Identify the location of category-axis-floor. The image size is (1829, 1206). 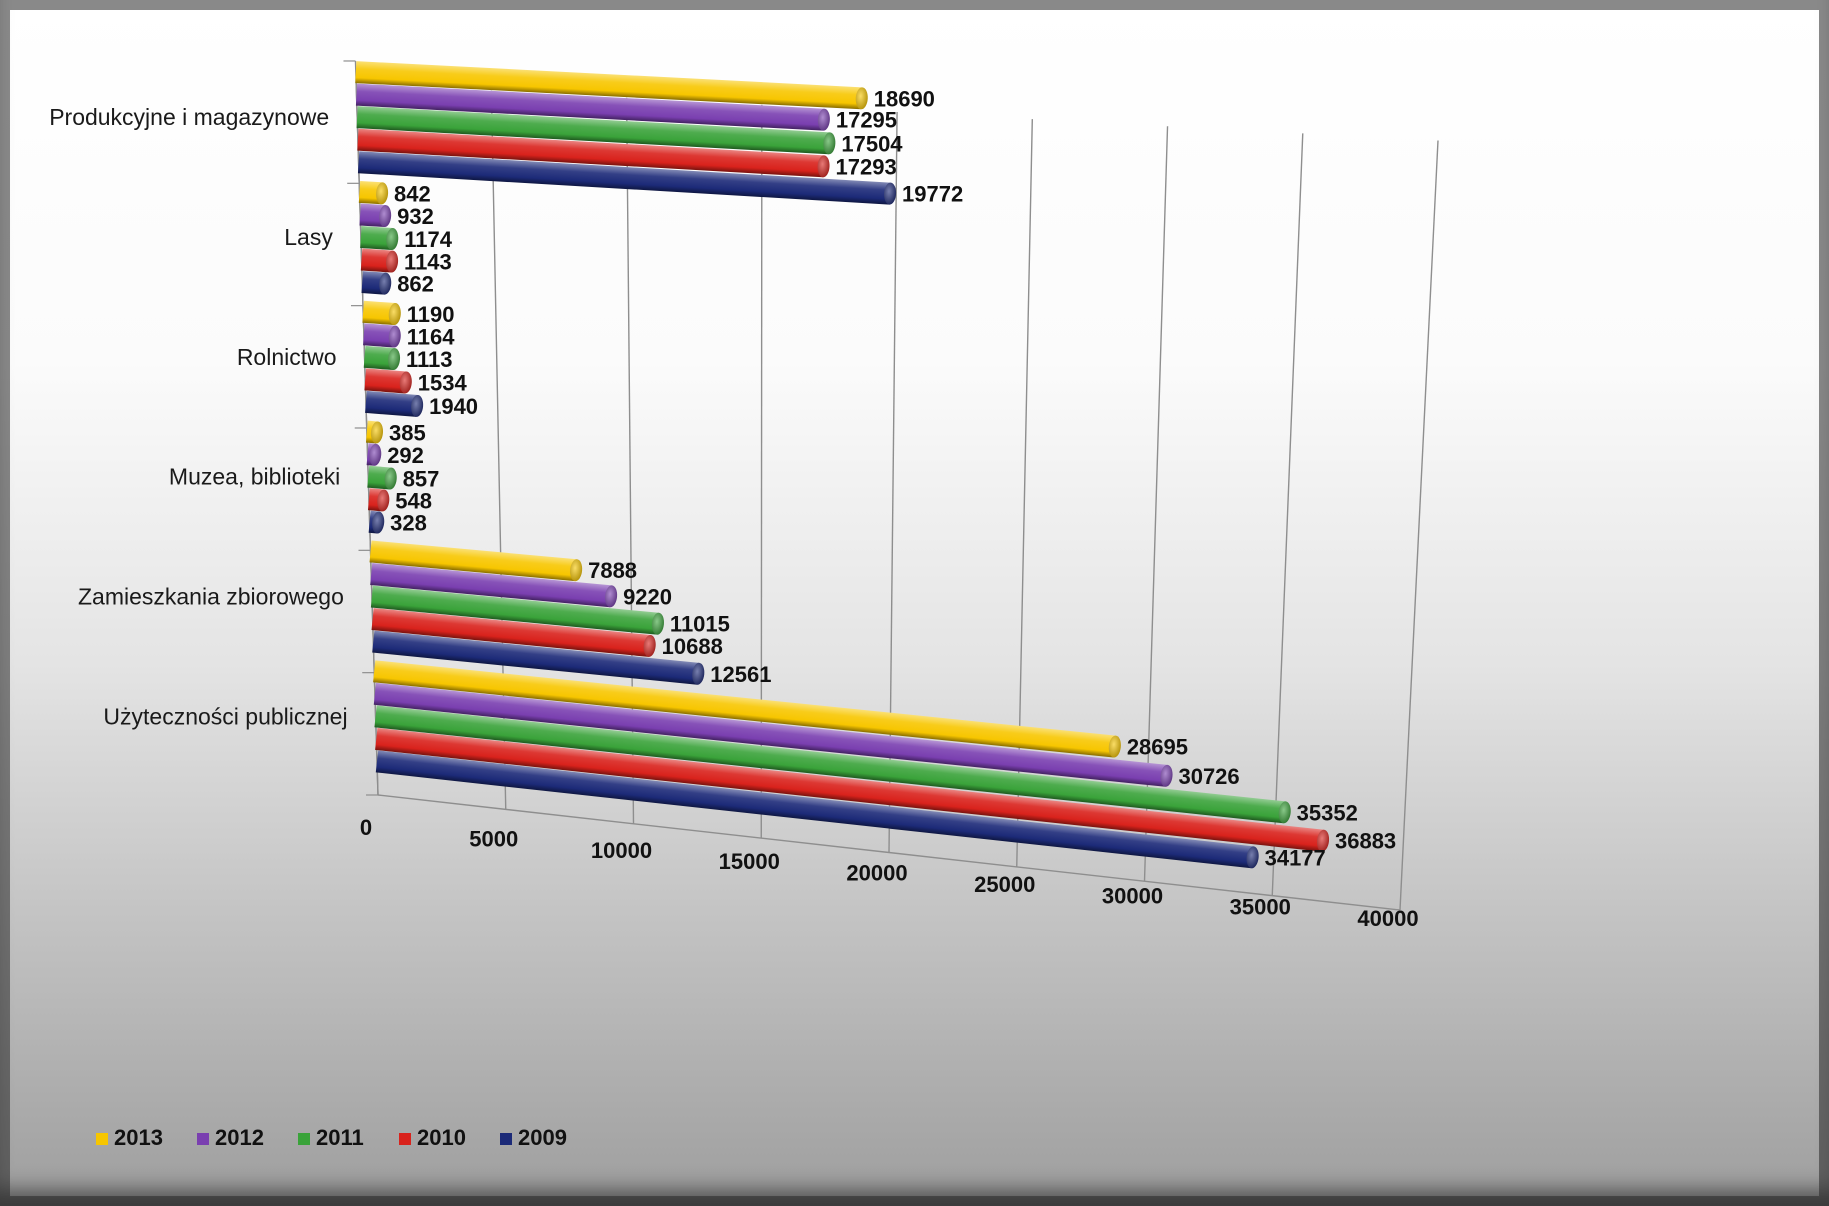
(889, 852).